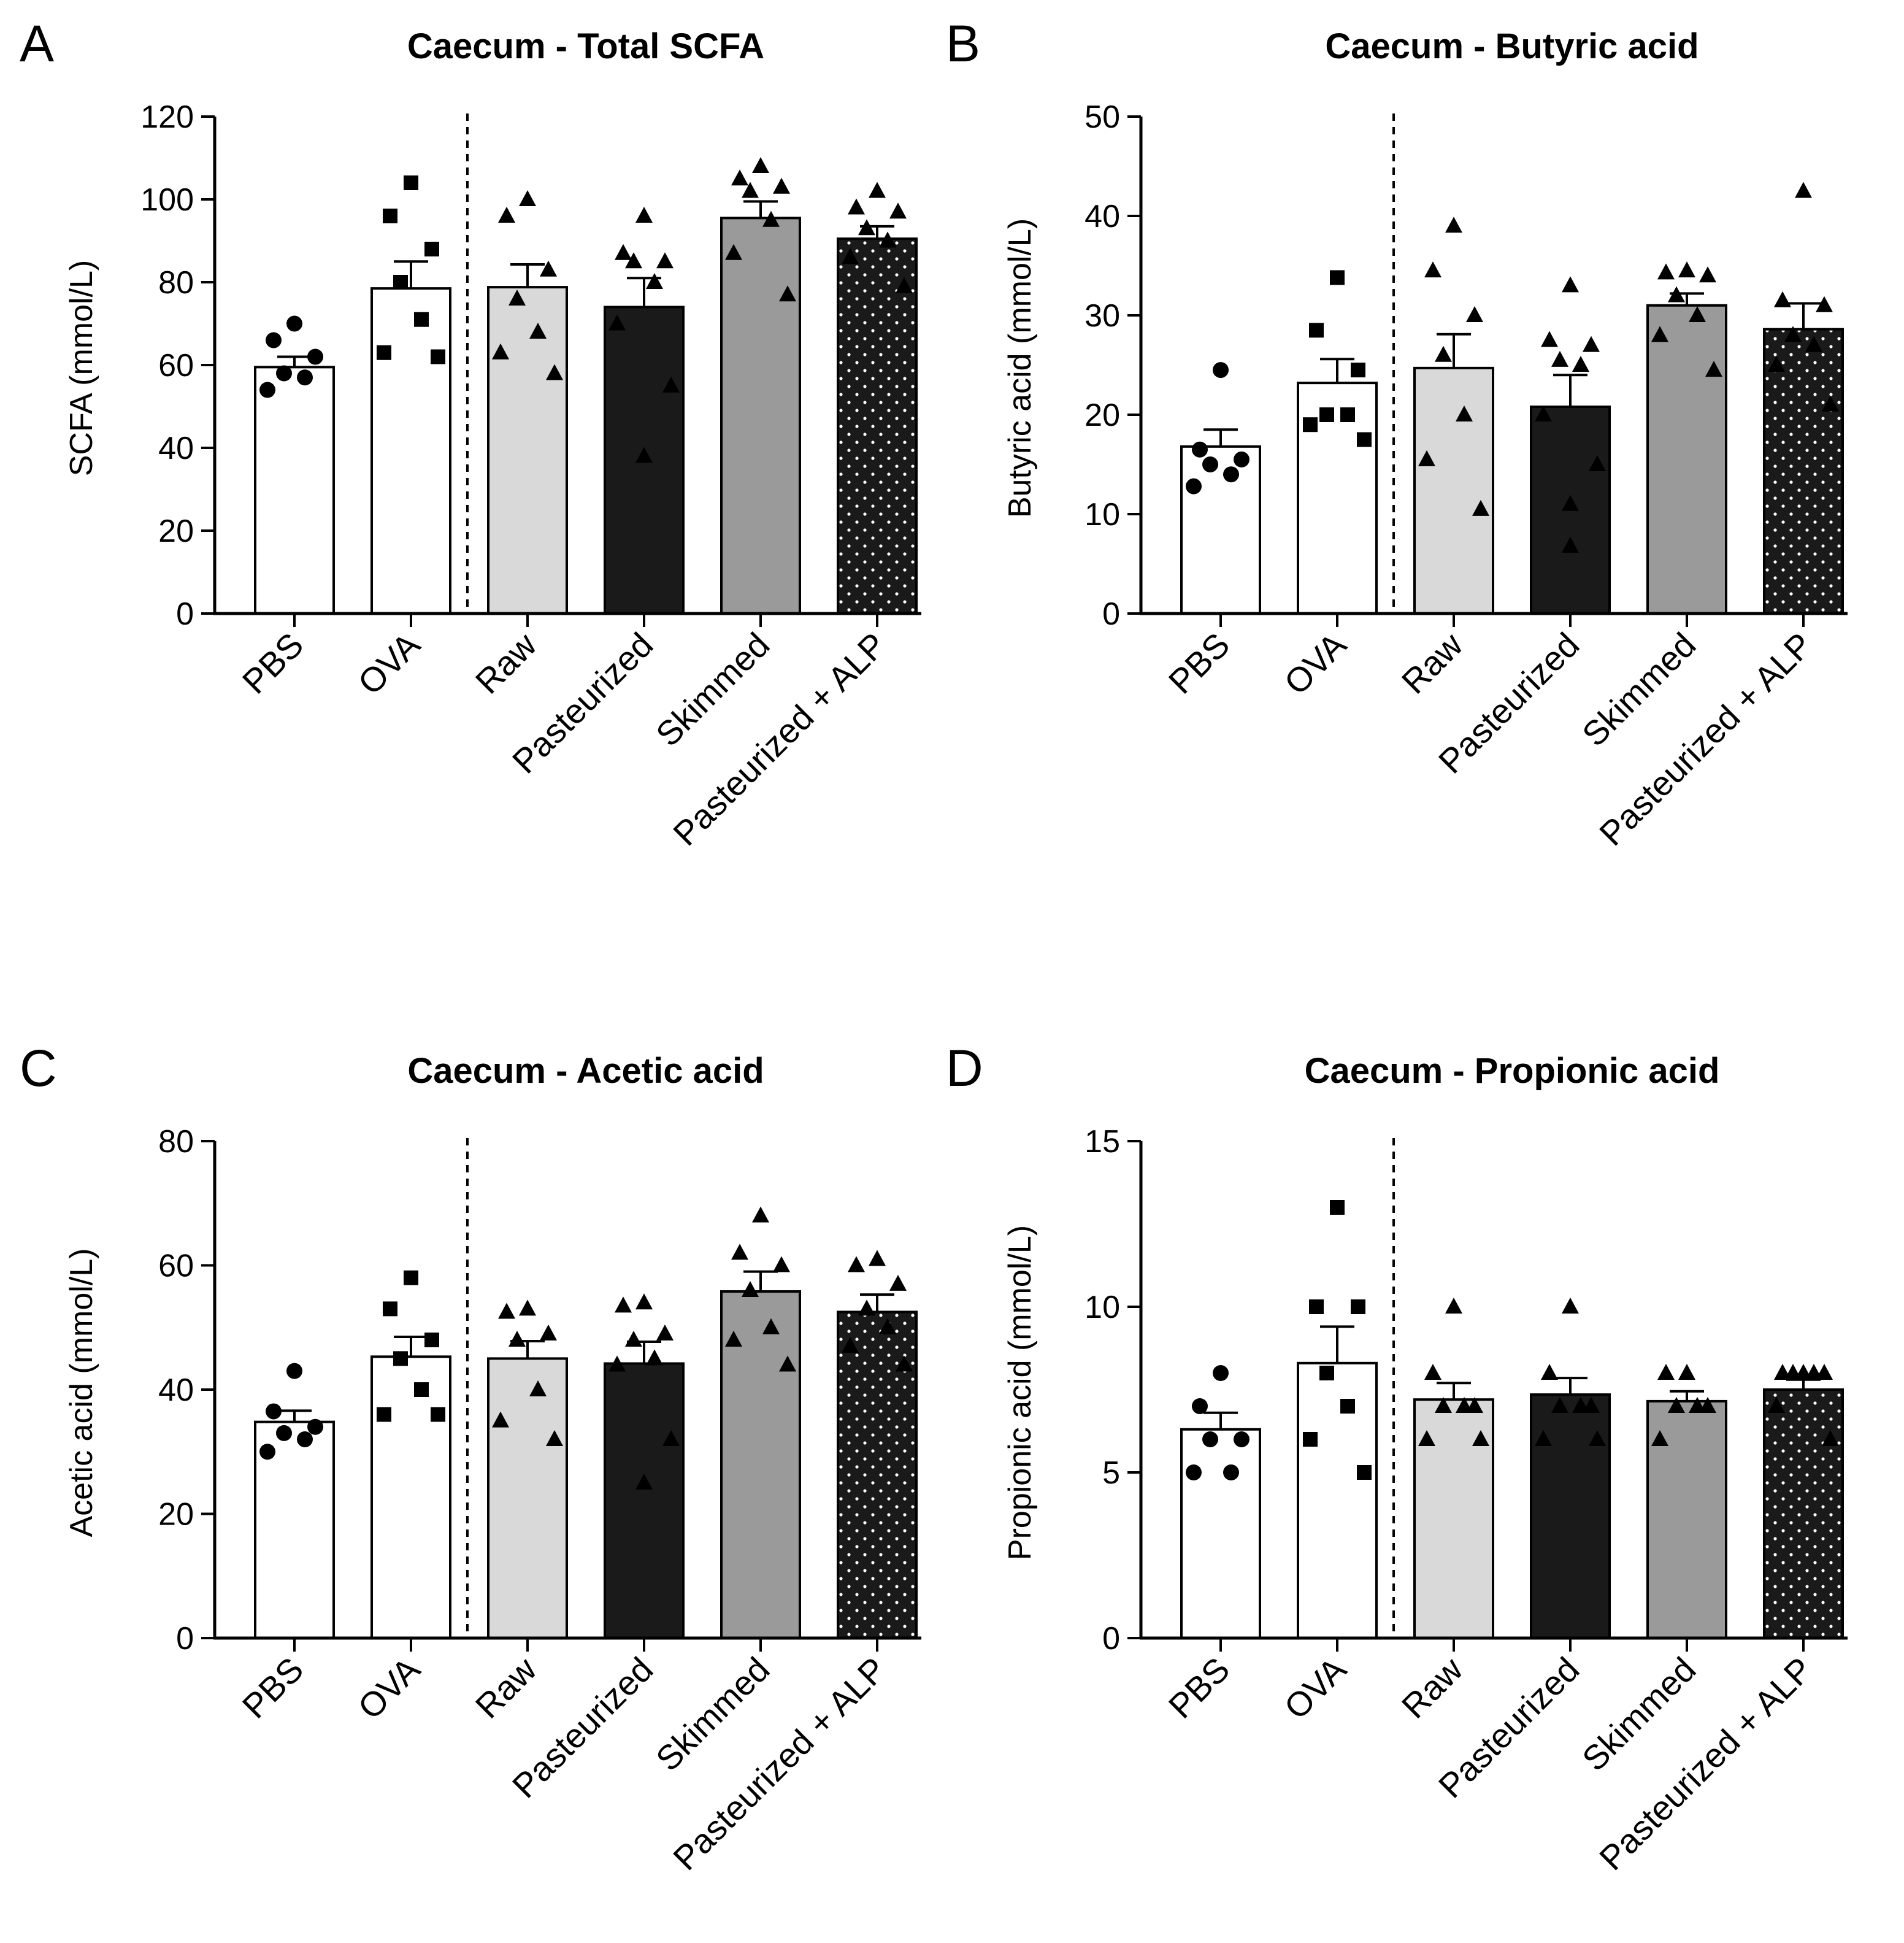 The height and width of the screenshot is (1943, 1904). I want to click on y-tick-label: 20, so click(176, 532).